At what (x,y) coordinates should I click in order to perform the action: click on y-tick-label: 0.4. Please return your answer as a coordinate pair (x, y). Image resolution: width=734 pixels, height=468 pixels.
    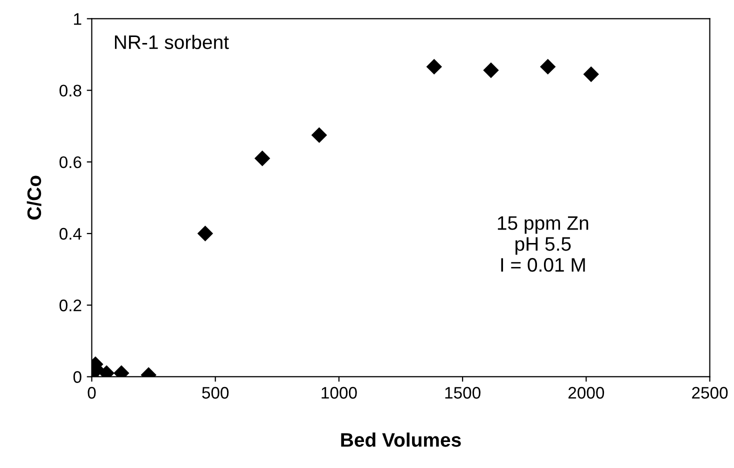
    Looking at the image, I should click on (71, 234).